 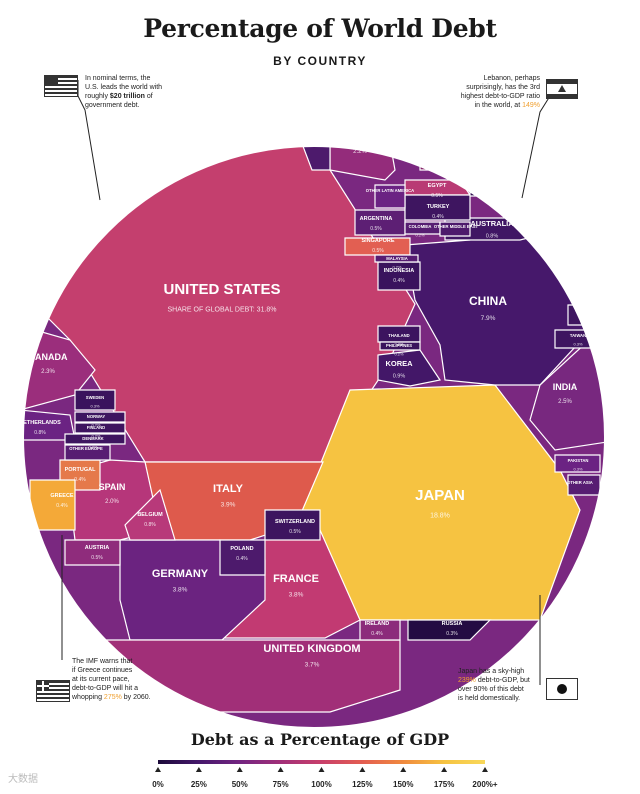 I want to click on cell-value-ireland: 0.4%, so click(x=377, y=634).